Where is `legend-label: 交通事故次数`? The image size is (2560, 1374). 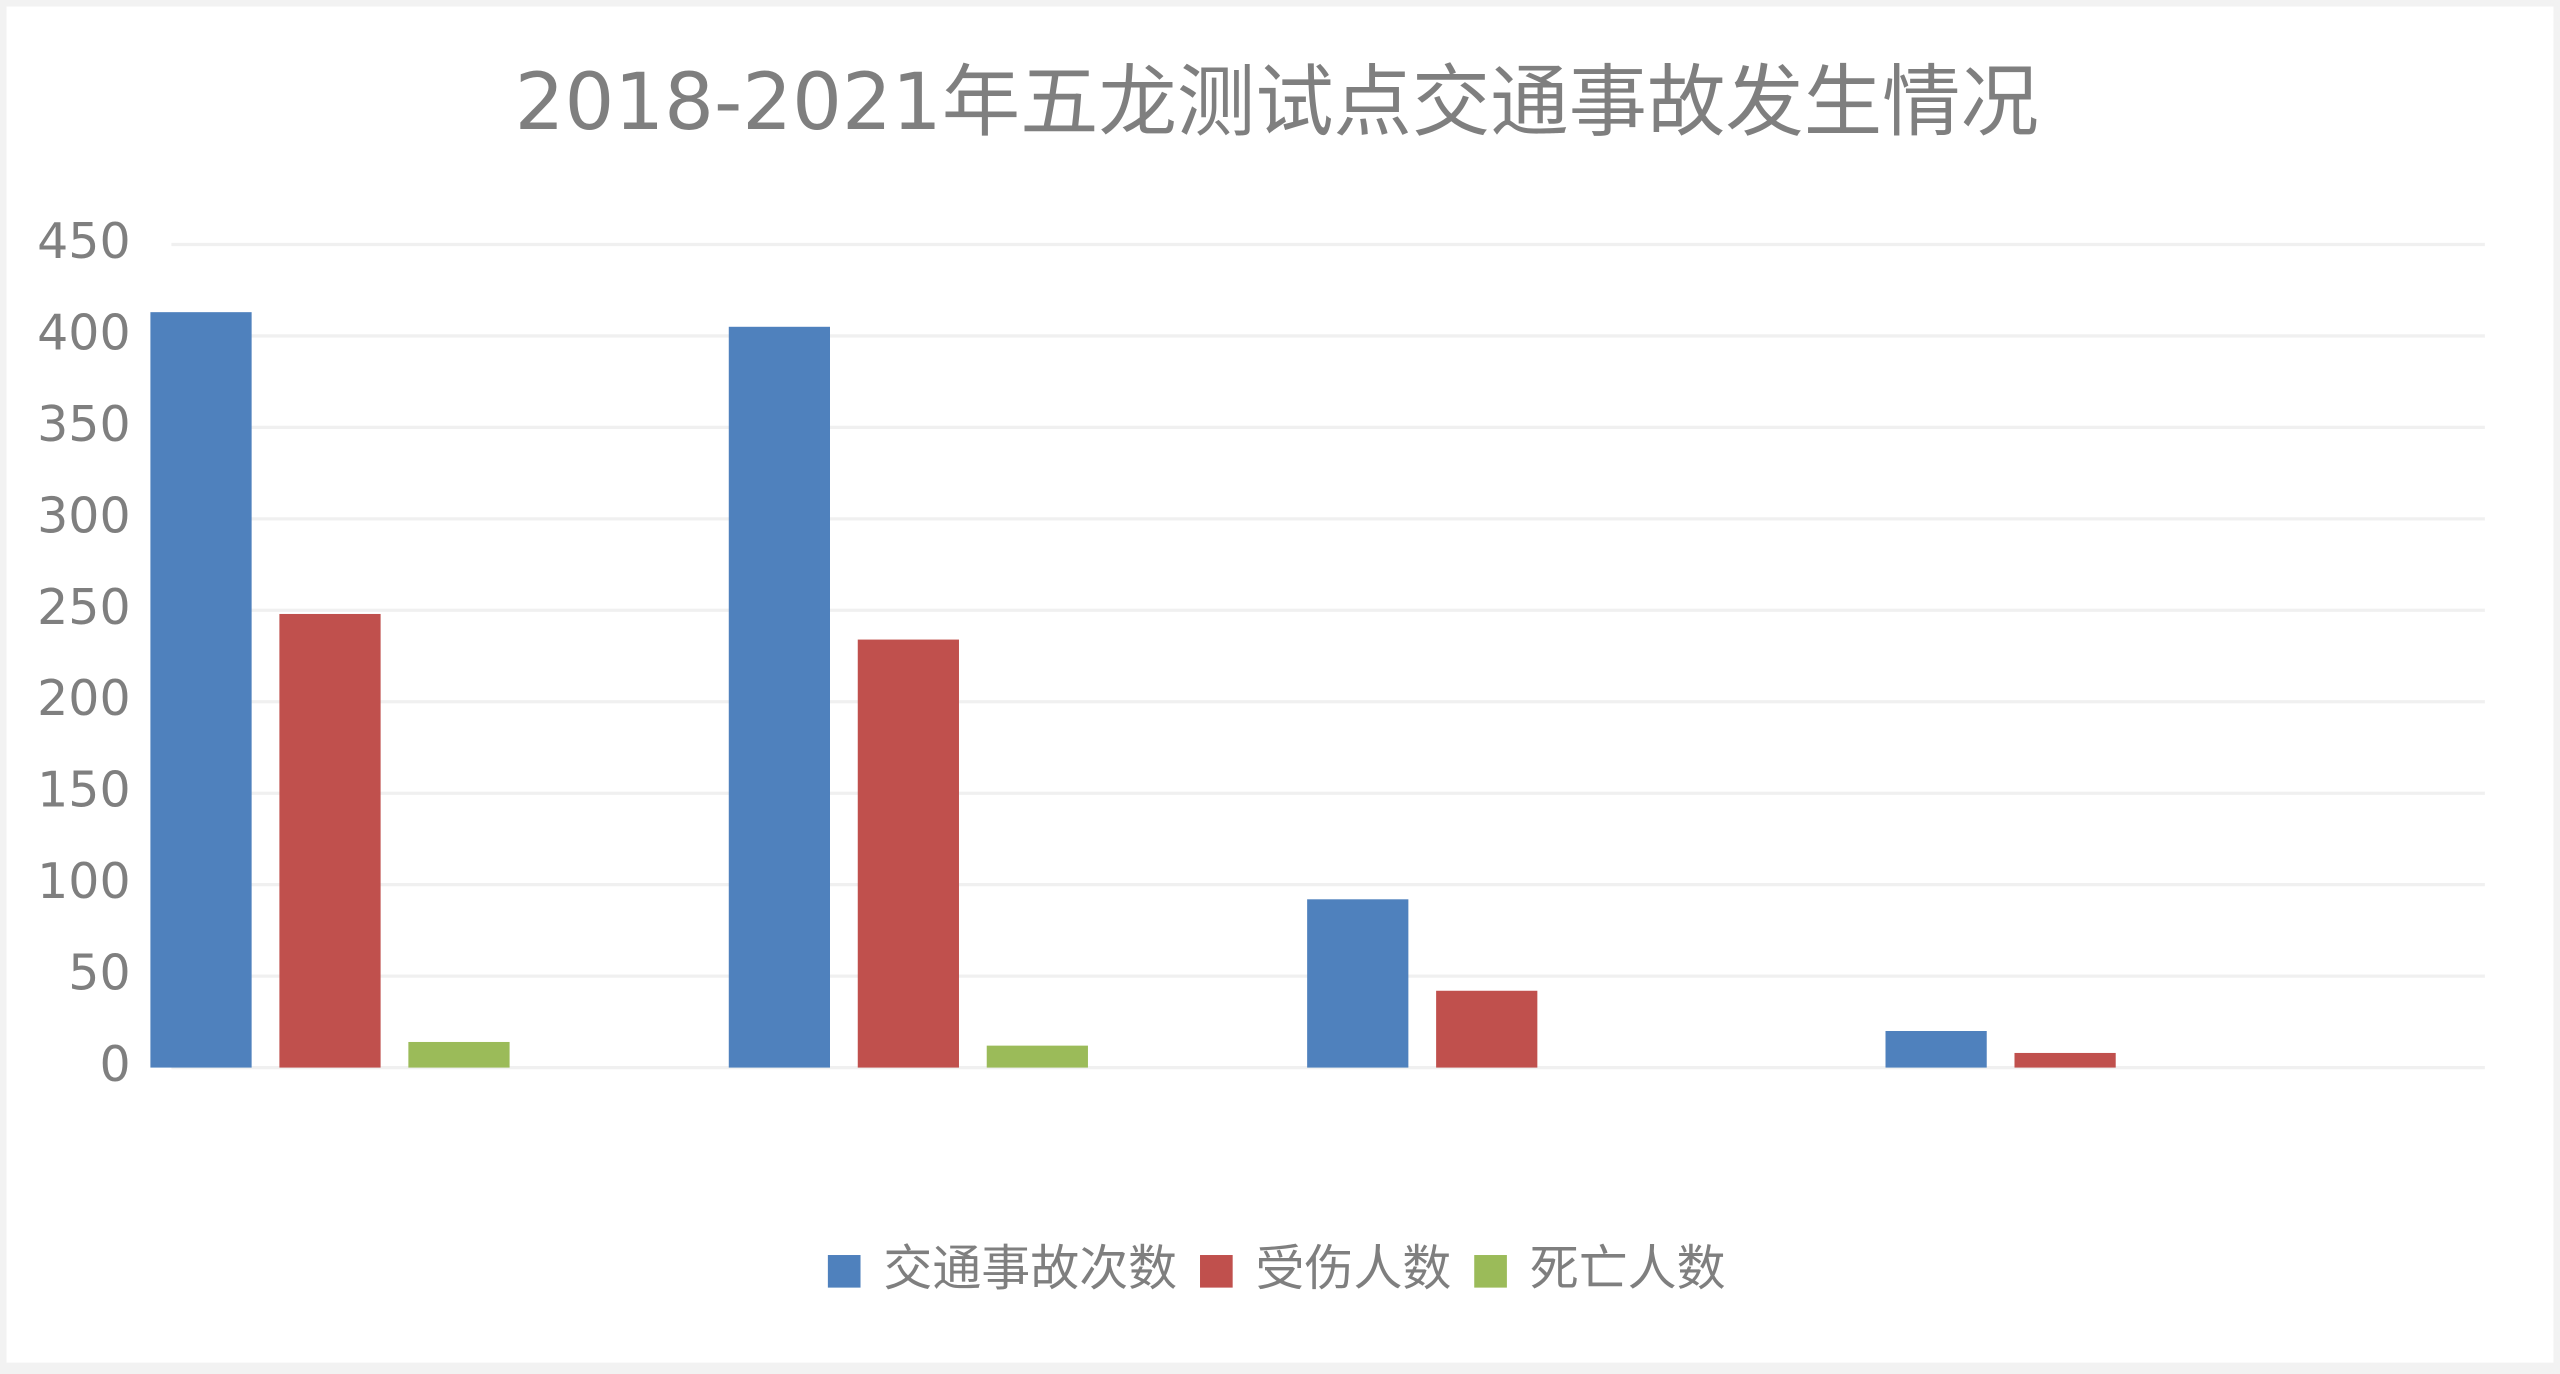
legend-label: 交通事故次数 is located at coordinates (1030, 1268).